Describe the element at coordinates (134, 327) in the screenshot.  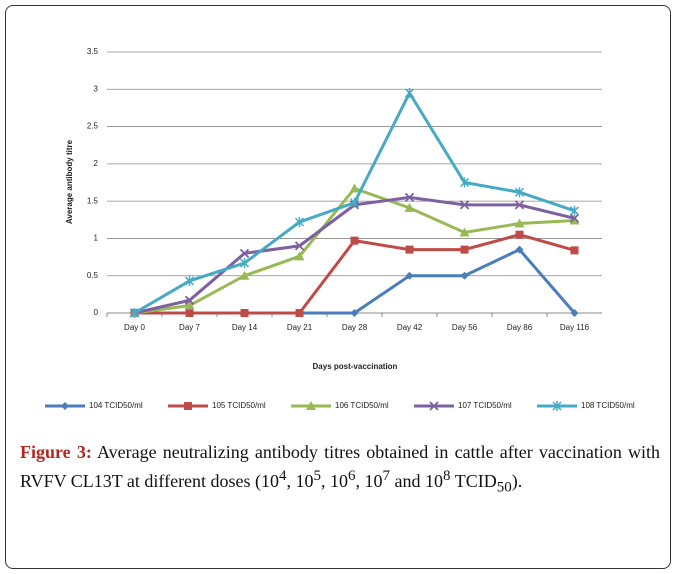
I see `x-tick-label: Day 0` at that location.